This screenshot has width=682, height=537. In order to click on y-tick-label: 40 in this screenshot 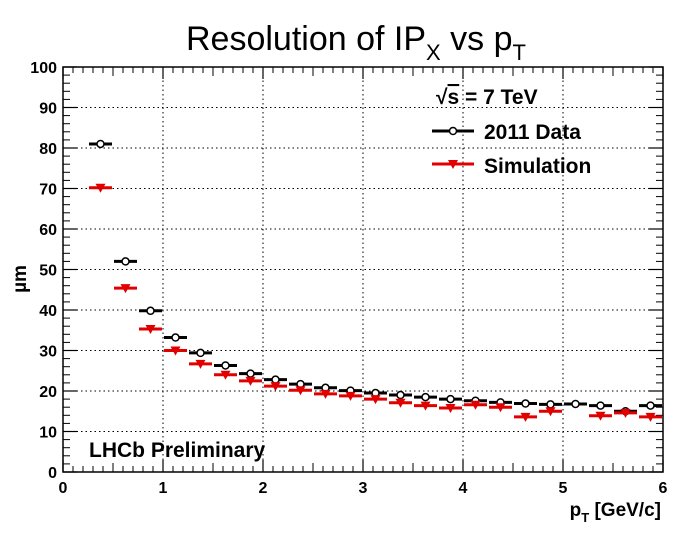, I will do `click(48, 311)`.